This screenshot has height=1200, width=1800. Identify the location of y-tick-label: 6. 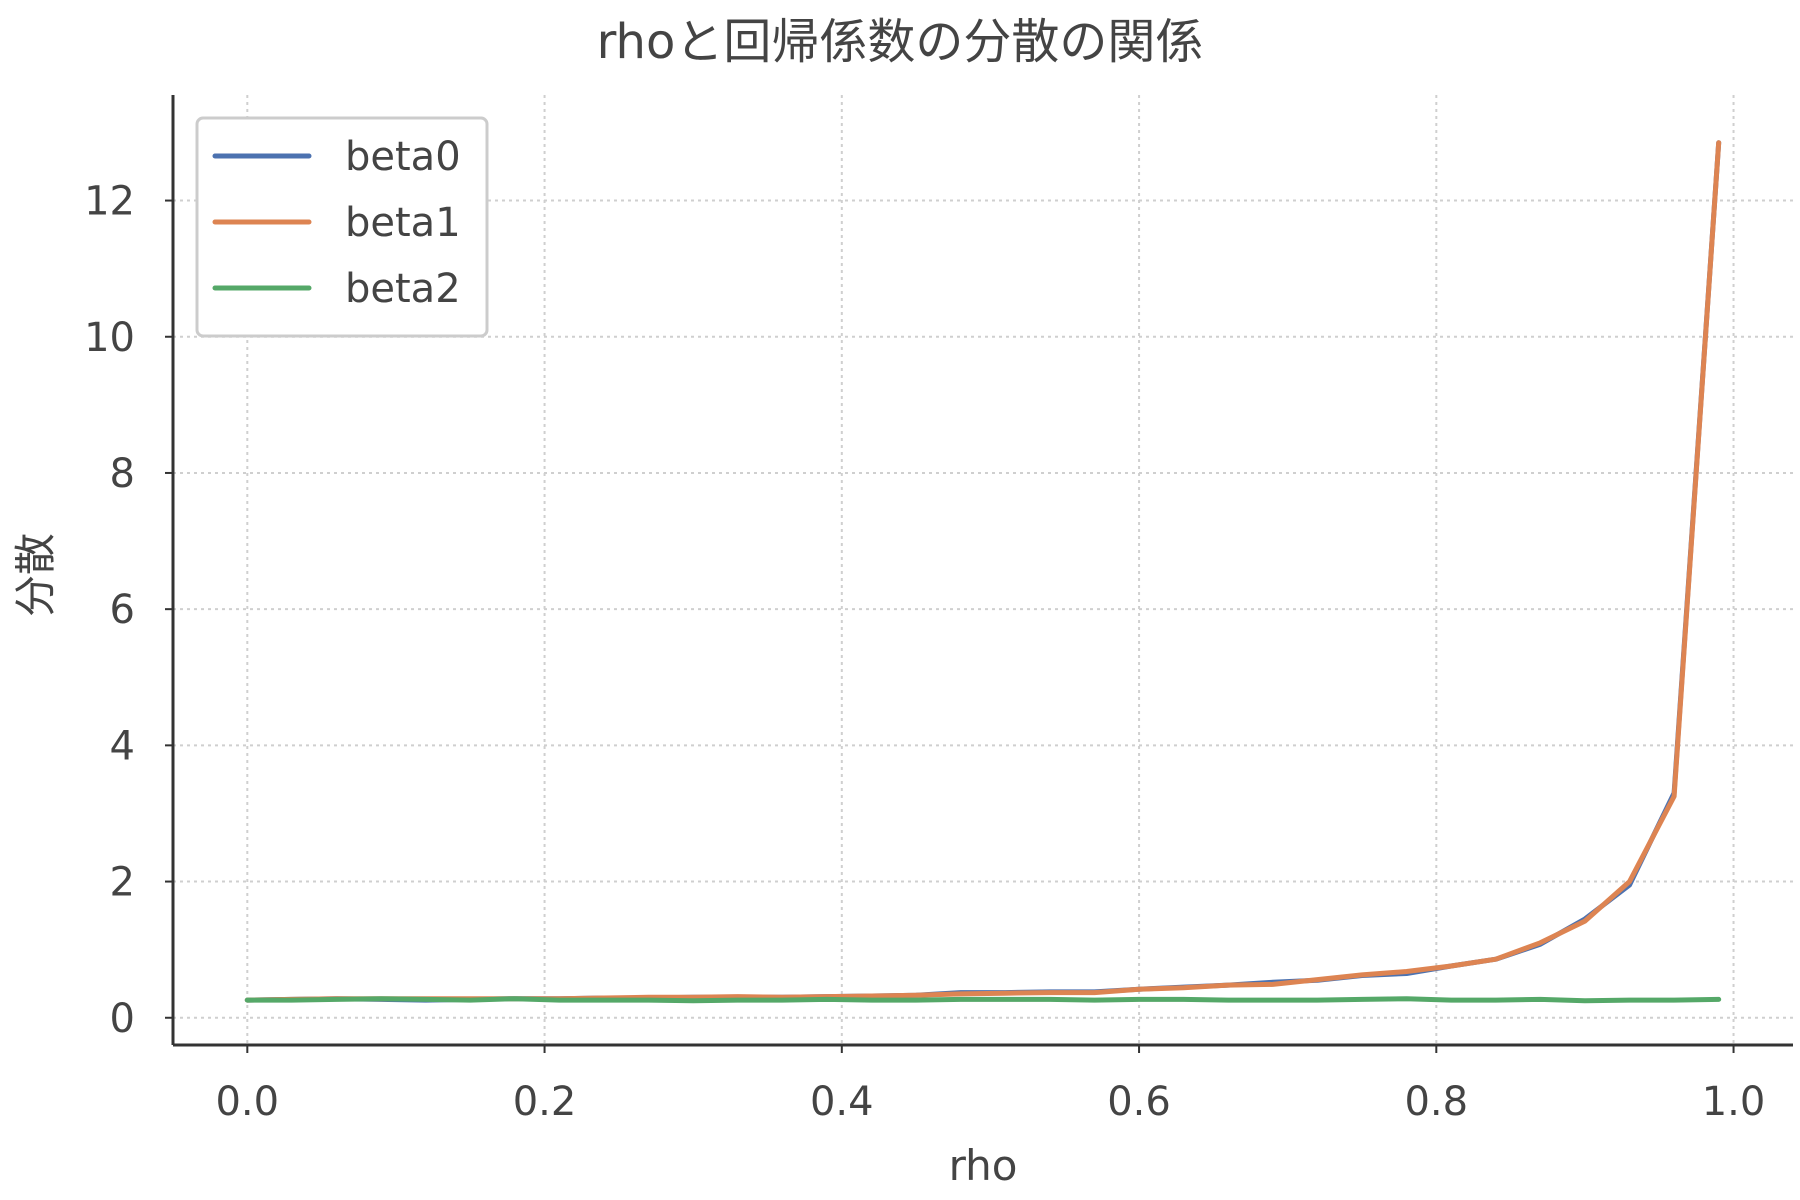
(122, 610).